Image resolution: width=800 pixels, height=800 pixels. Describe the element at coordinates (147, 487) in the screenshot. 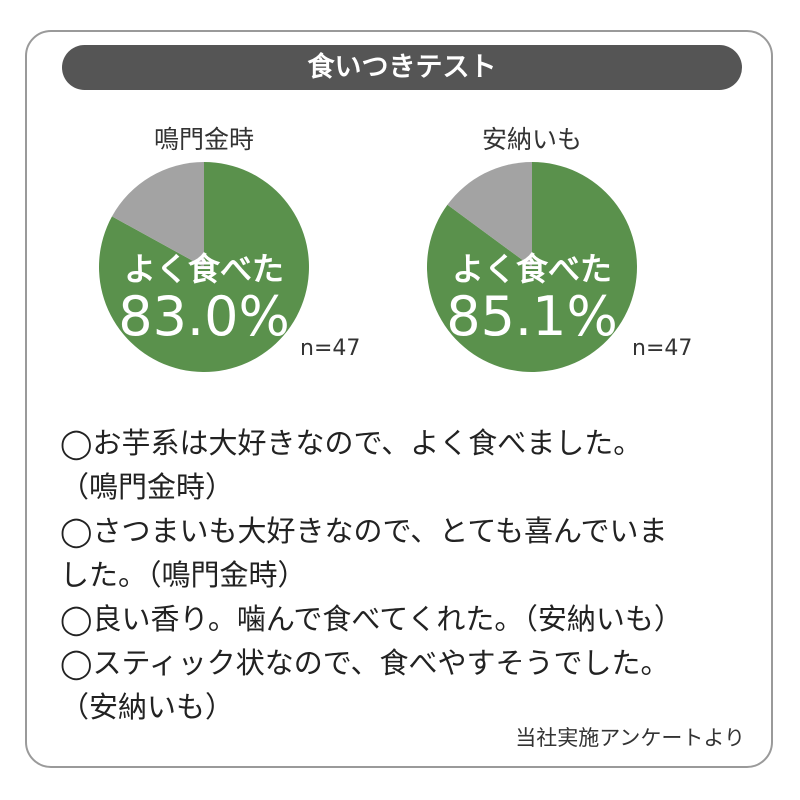

I see `comment-line: （鳴門金時）` at that location.